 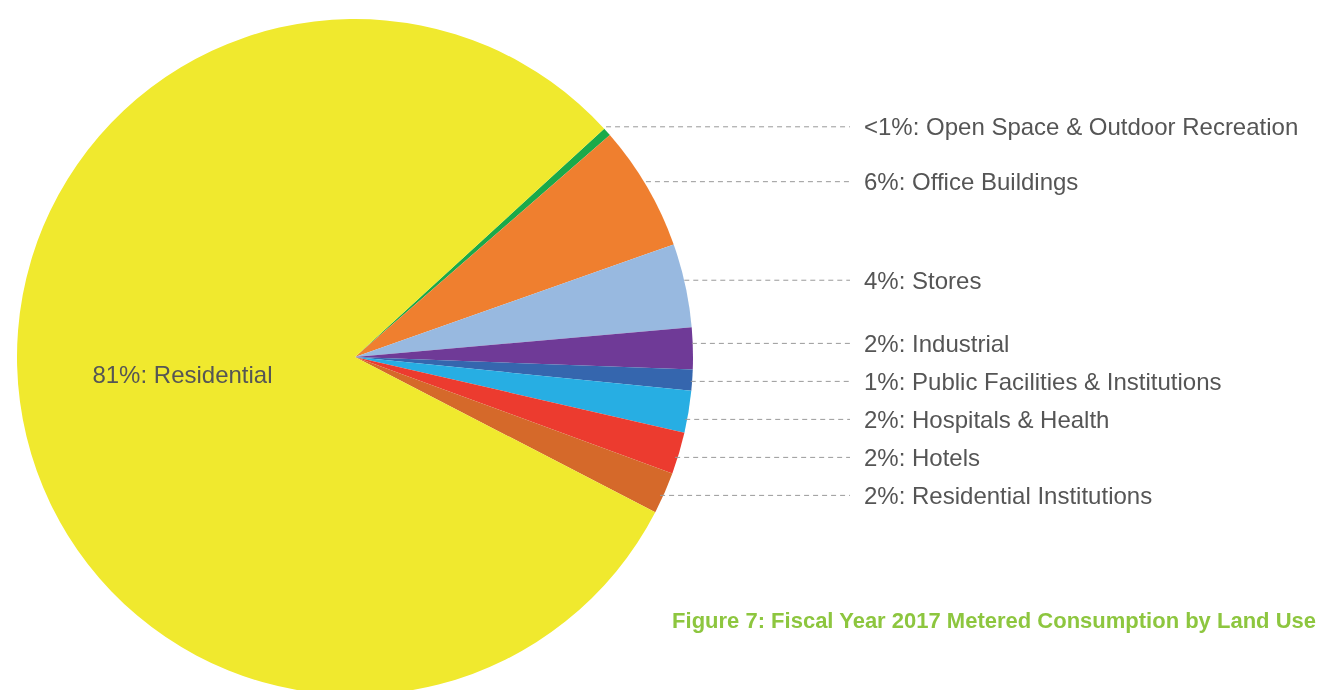 I want to click on slice-label: 6%: Office Buildings, so click(x=971, y=182).